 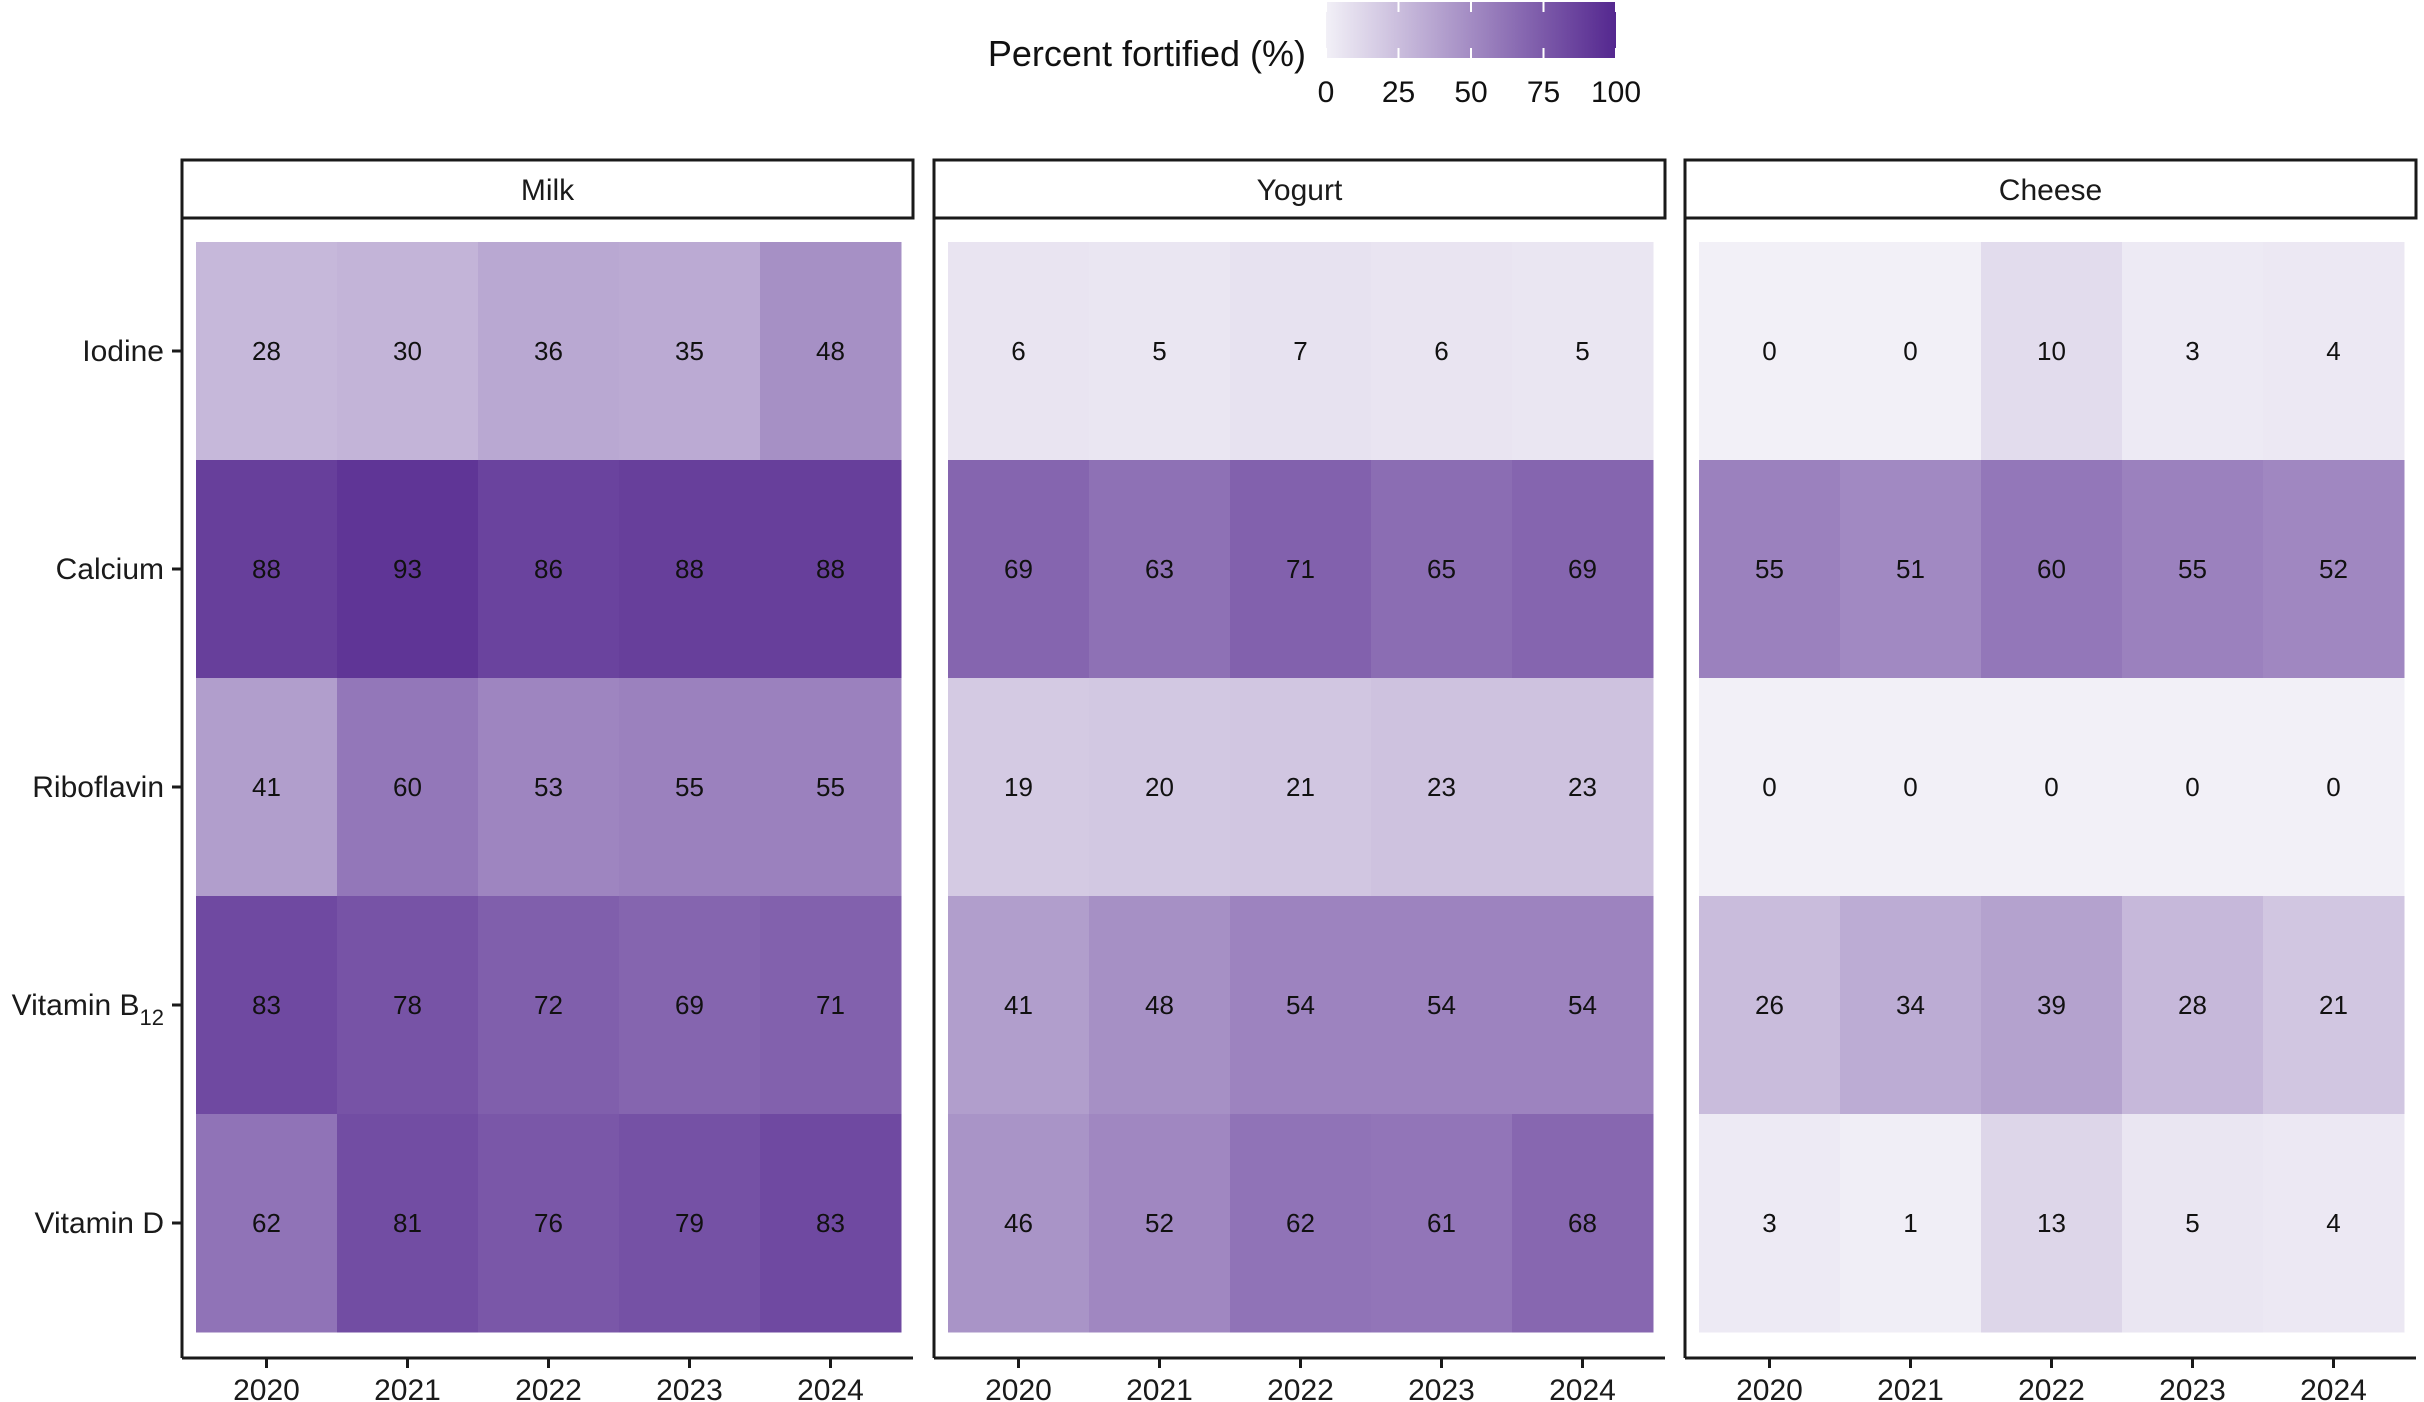 What do you see at coordinates (2192, 351) in the screenshot?
I see `cell-value-label: 3` at bounding box center [2192, 351].